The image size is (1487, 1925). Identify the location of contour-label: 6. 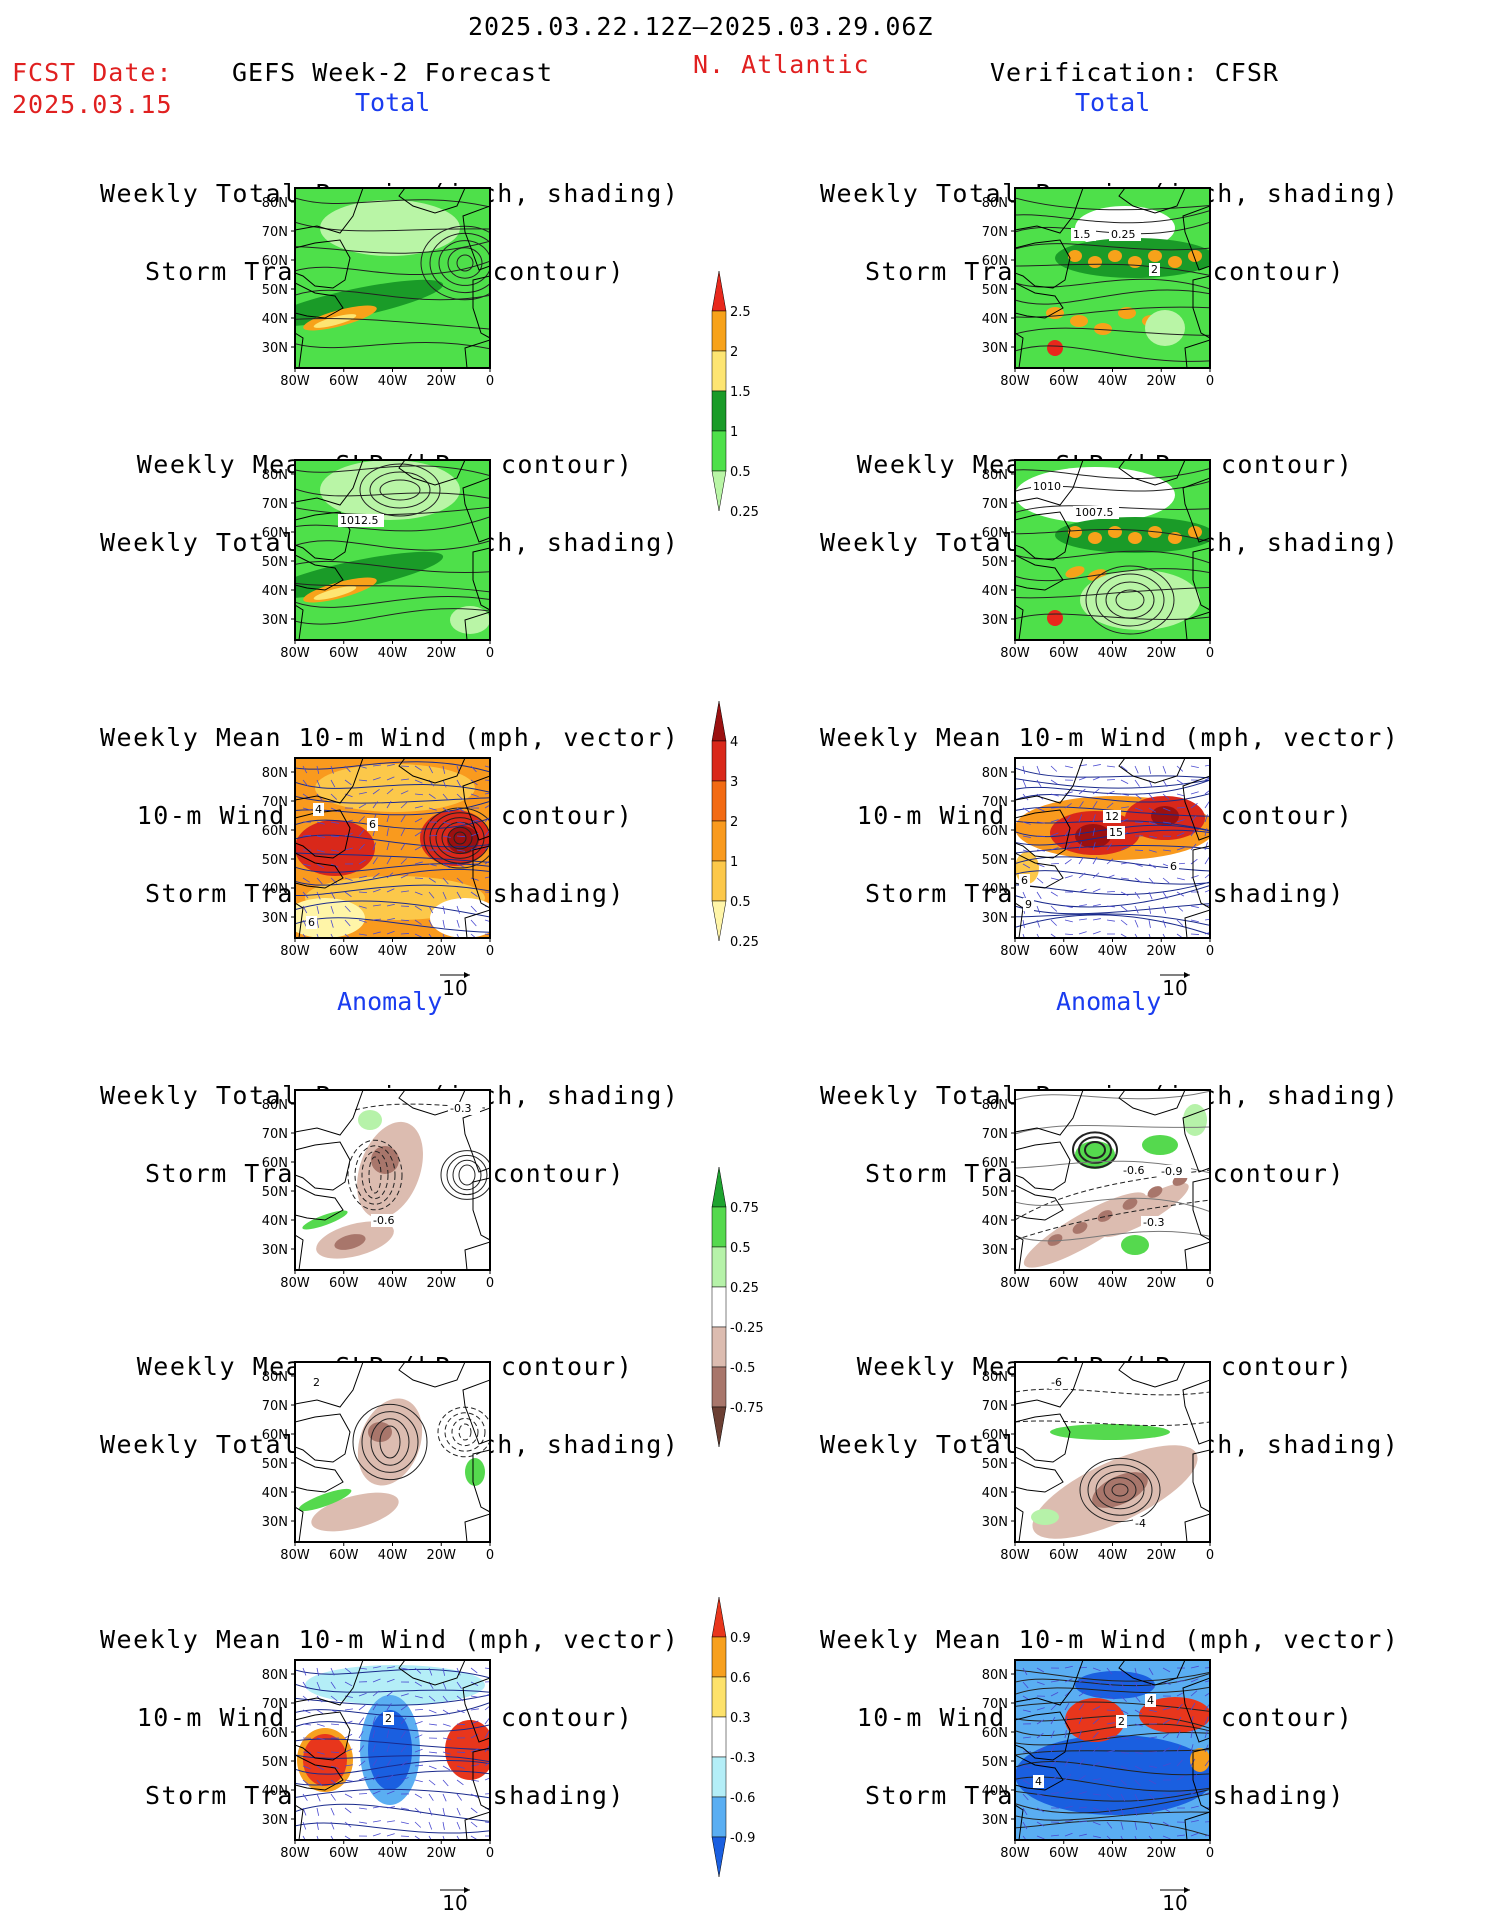
(372, 824).